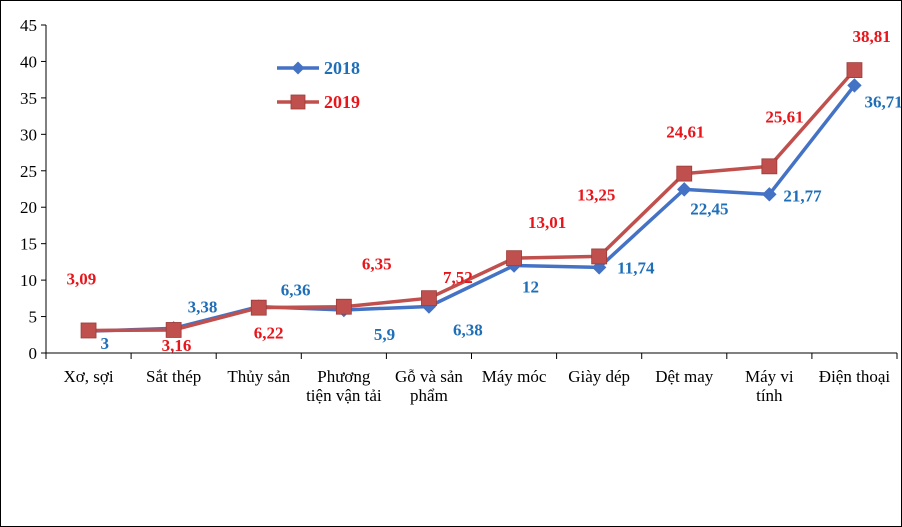 This screenshot has height=527, width=902. What do you see at coordinates (269, 333) in the screenshot?
I see `data-label-2019: 6,22` at bounding box center [269, 333].